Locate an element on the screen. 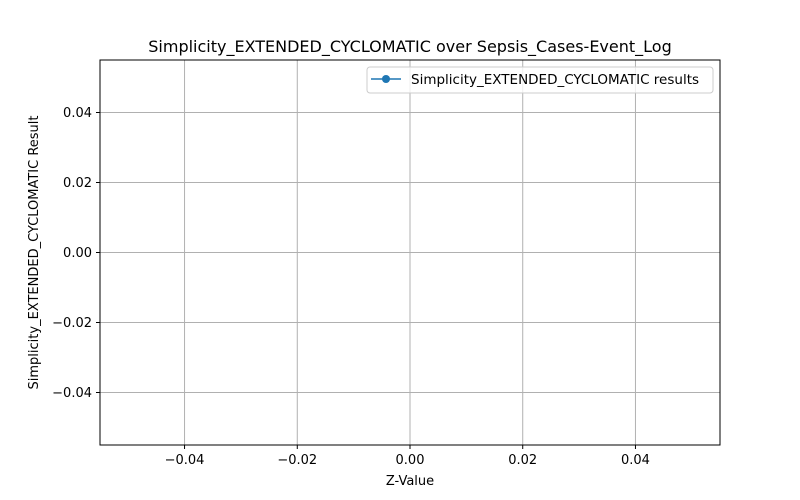 Image resolution: width=800 pixels, height=500 pixels. x-tick-label: 0.00 is located at coordinates (410, 460).